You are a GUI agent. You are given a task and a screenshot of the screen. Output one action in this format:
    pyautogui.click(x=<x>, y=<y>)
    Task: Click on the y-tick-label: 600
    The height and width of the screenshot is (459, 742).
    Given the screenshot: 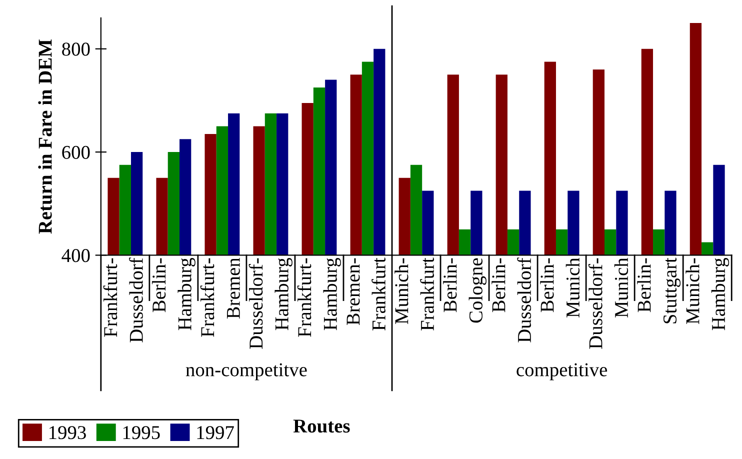 What is the action you would take?
    pyautogui.click(x=76, y=152)
    